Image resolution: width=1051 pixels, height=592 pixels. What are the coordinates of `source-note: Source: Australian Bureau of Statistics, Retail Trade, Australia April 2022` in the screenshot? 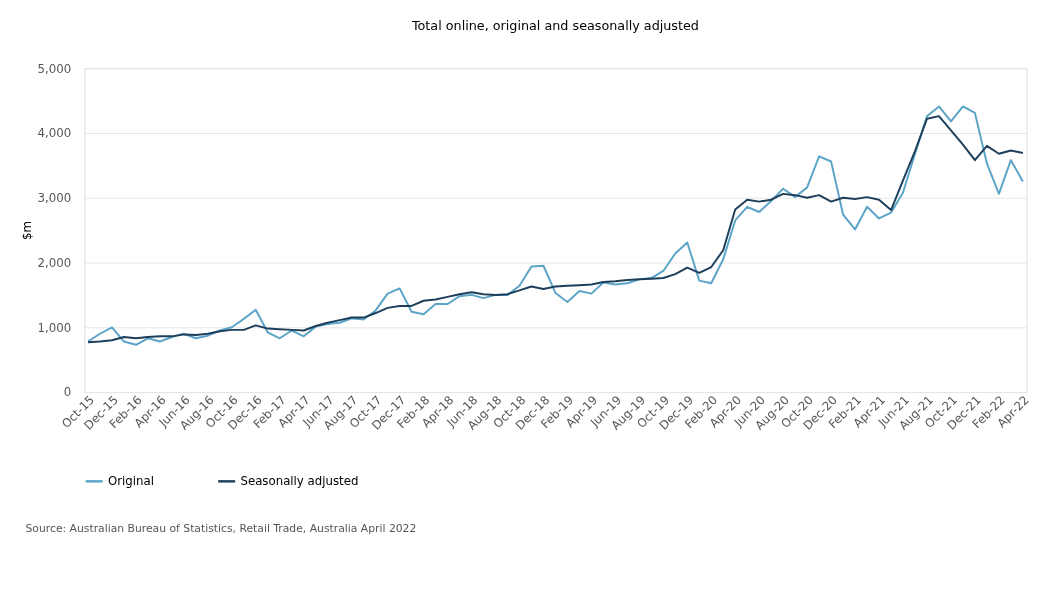 It's located at (221, 529).